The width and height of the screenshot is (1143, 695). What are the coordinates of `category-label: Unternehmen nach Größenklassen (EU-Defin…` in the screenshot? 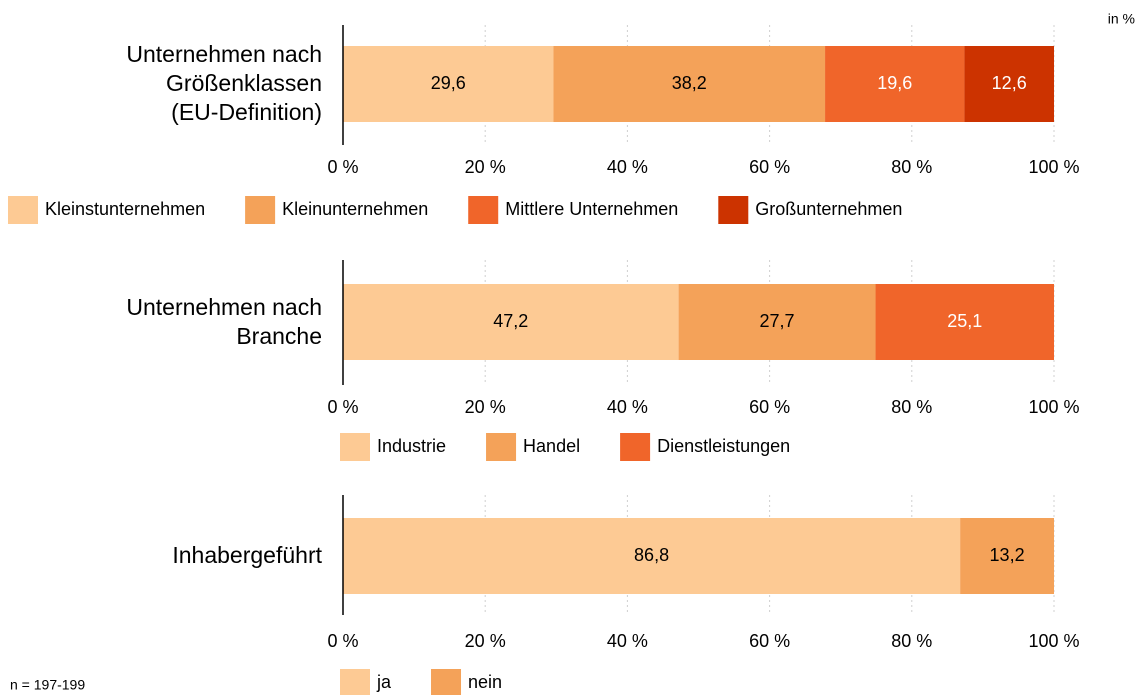 It's located at (224, 83).